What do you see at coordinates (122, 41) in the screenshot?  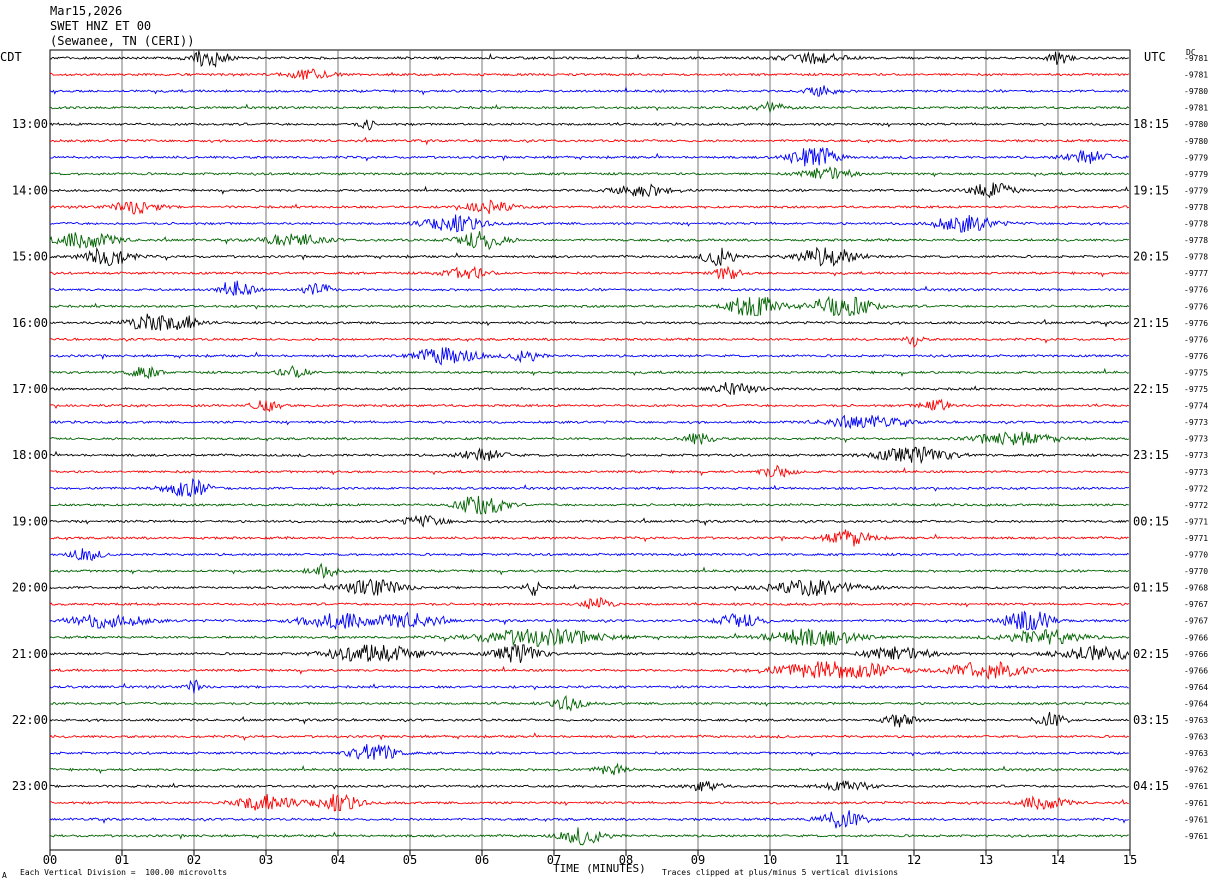 I see `station-location: (Sewanee, TN (CERI))` at bounding box center [122, 41].